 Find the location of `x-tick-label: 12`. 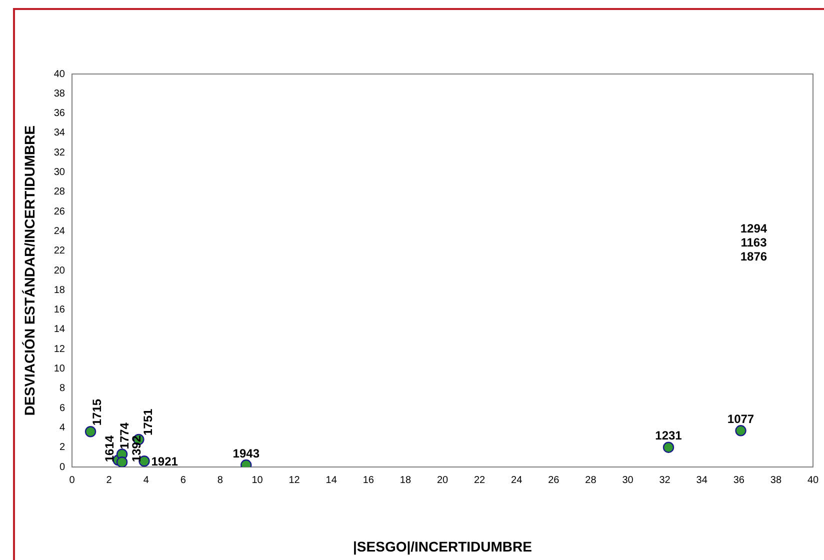

x-tick-label: 12 is located at coordinates (294, 480).